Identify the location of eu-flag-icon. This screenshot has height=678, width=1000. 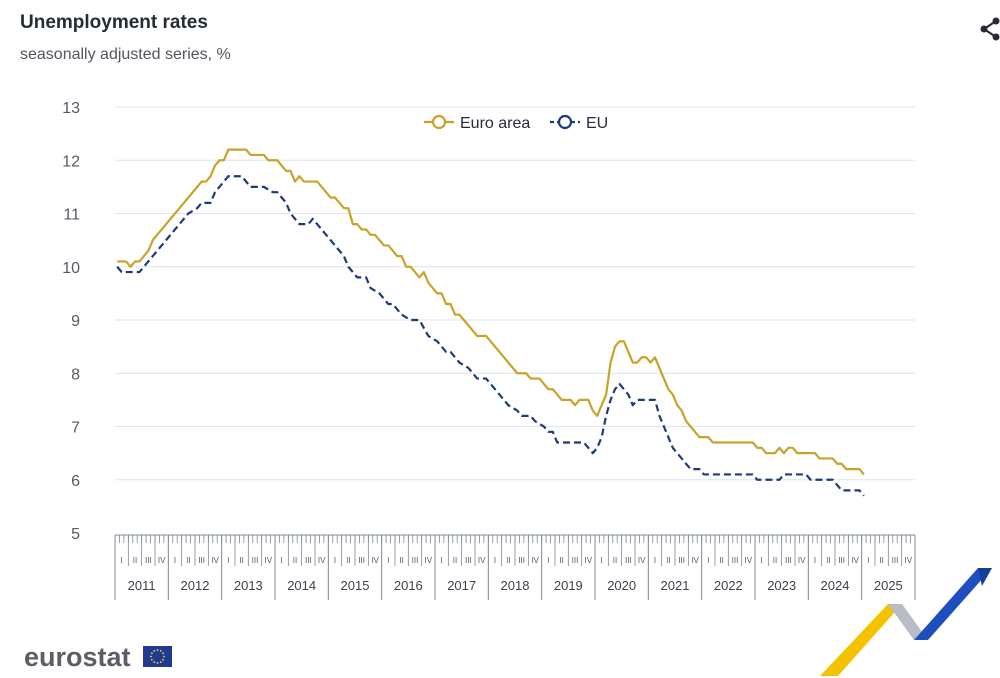
(157, 656).